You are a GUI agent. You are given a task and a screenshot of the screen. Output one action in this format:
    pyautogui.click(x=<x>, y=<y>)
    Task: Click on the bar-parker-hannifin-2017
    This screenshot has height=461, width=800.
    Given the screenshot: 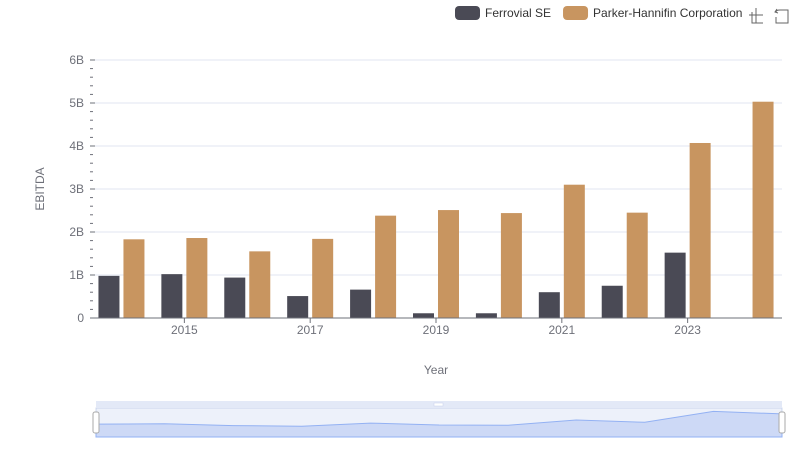 What is the action you would take?
    pyautogui.click(x=323, y=278)
    